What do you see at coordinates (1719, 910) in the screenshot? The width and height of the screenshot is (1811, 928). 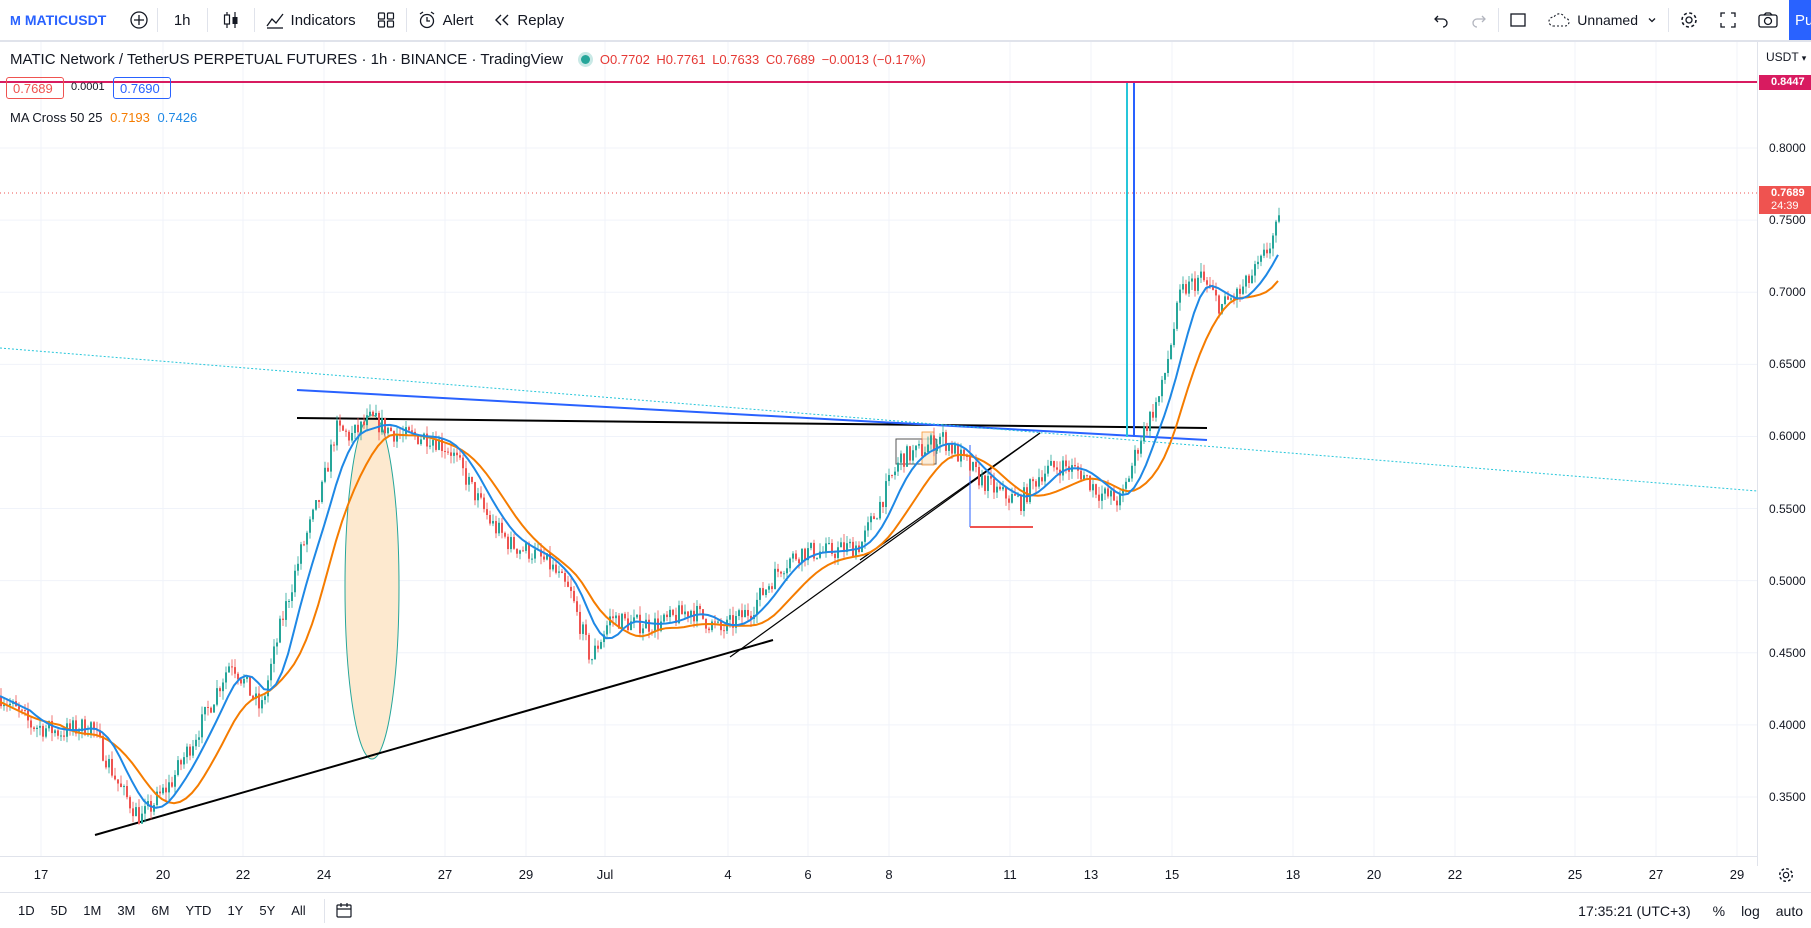 I see `percent-toggle: %` at bounding box center [1719, 910].